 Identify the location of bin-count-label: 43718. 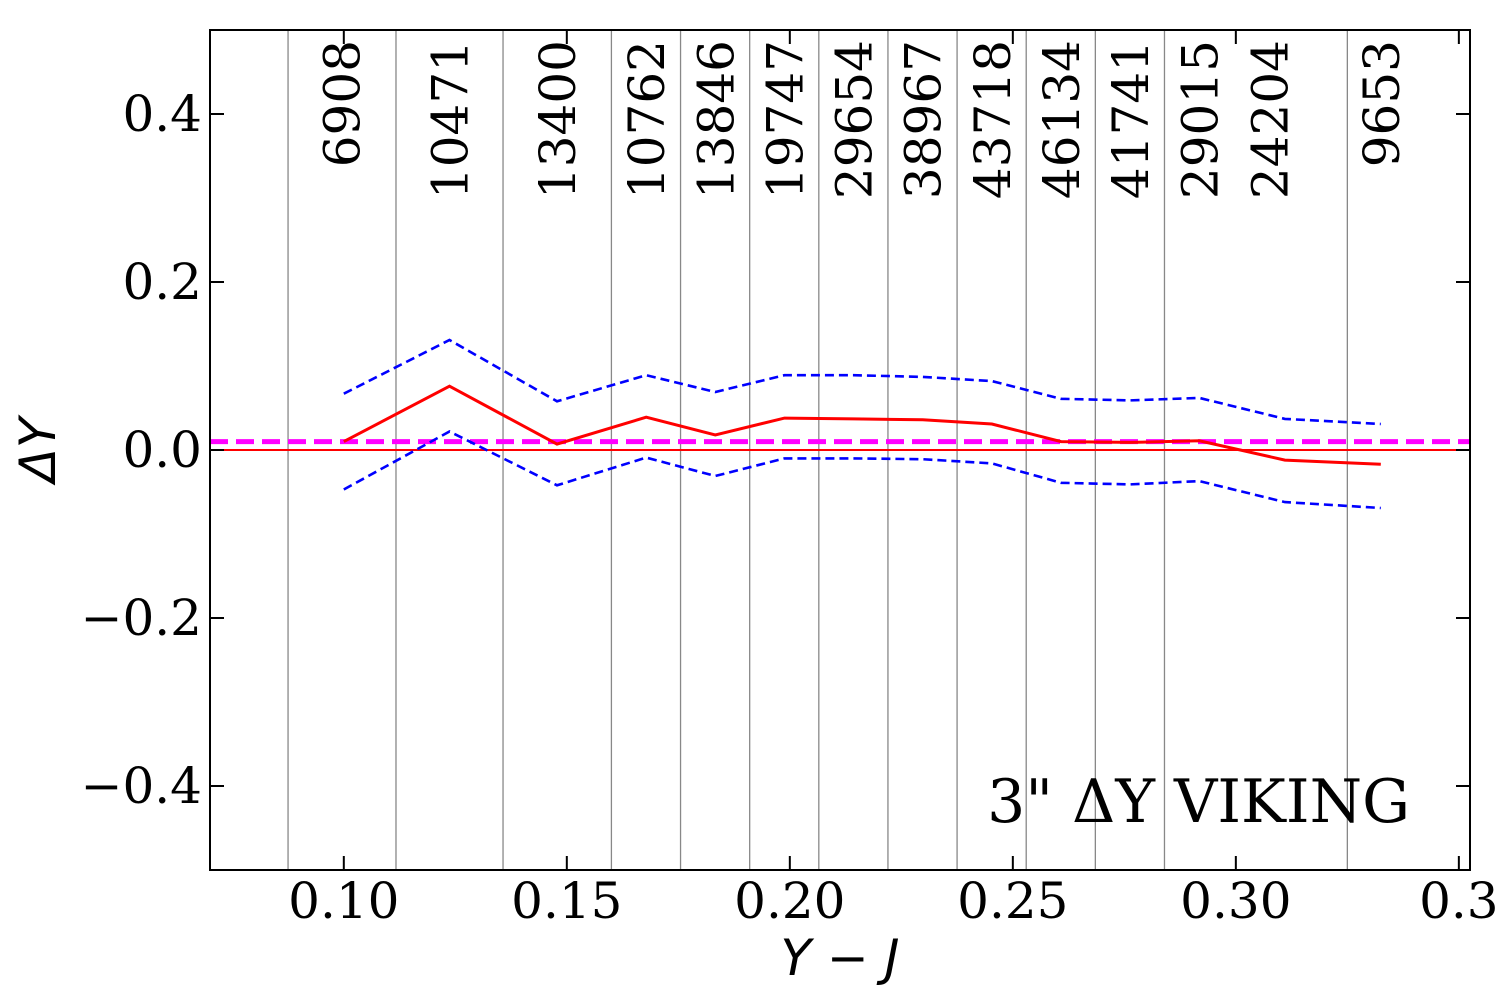
(993, 119).